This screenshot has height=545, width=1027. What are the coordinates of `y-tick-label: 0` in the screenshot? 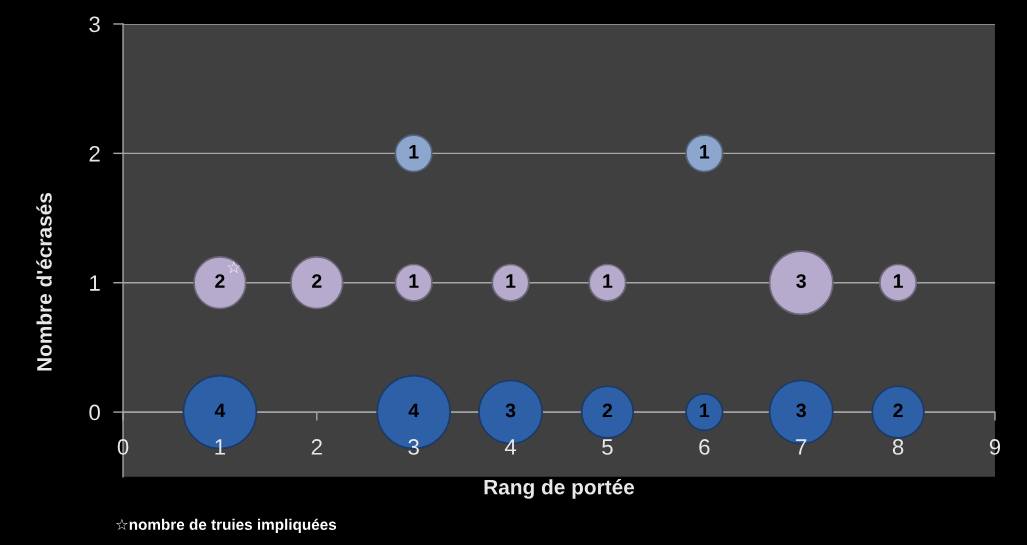 It's located at (94, 412).